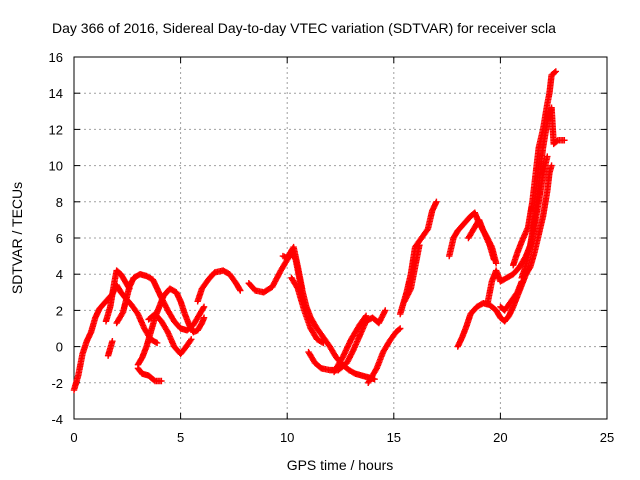  What do you see at coordinates (607, 437) in the screenshot?
I see `x-tick-label: 25` at bounding box center [607, 437].